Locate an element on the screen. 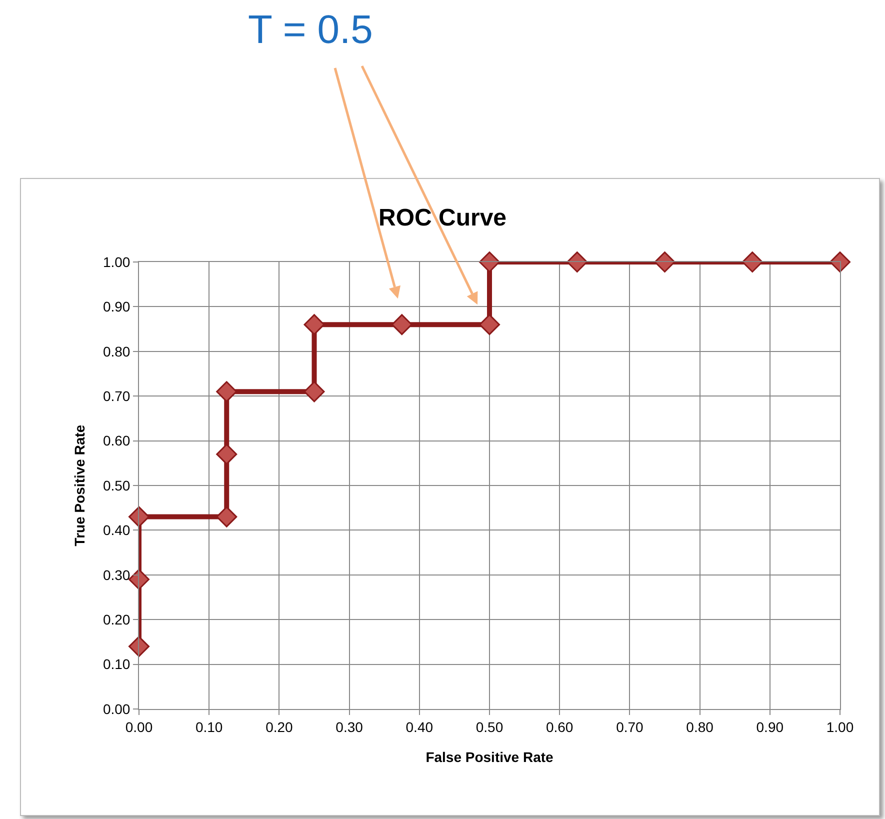  x-tick-label: 0.70 is located at coordinates (630, 726).